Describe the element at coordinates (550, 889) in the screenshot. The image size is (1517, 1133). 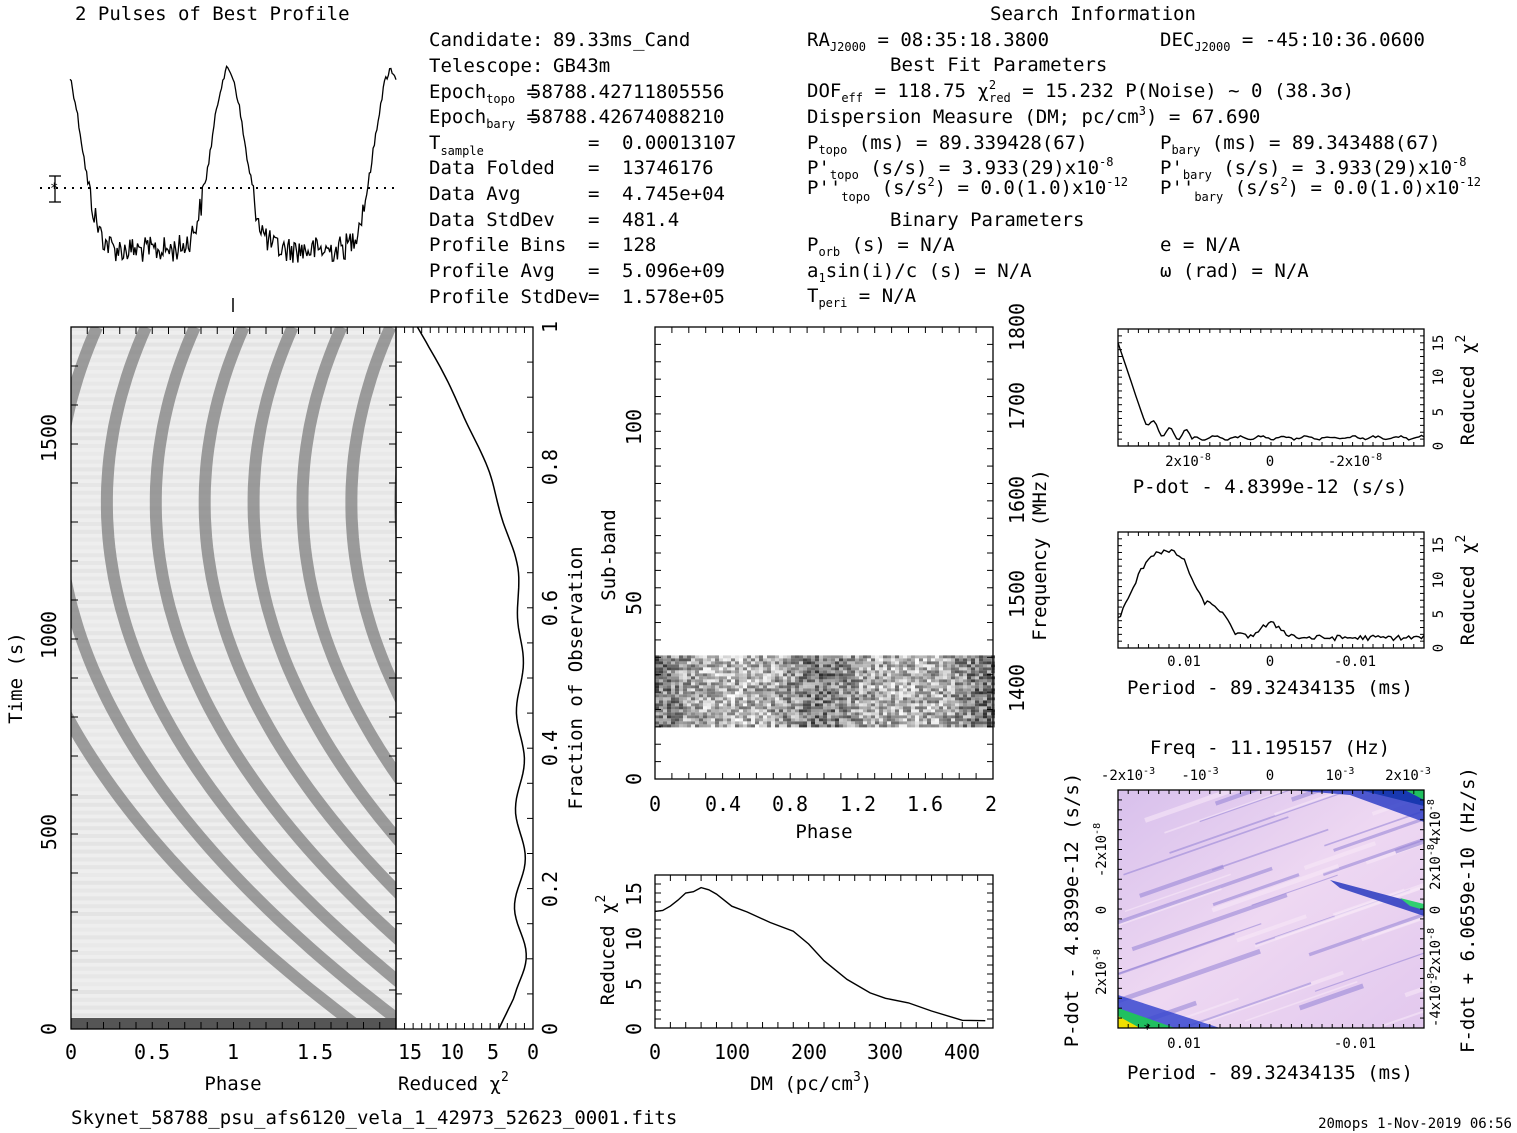
I see `svg-text: 0.2` at that location.